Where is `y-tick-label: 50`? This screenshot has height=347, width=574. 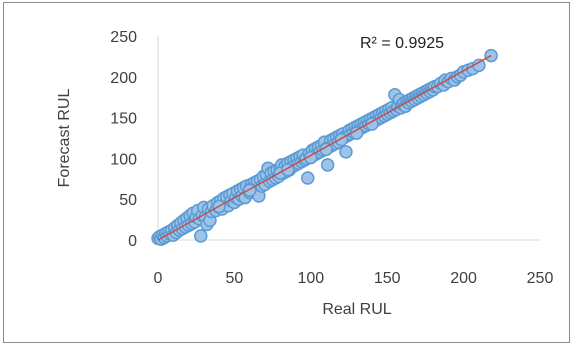
y-tick-label: 50 is located at coordinates (128, 200).